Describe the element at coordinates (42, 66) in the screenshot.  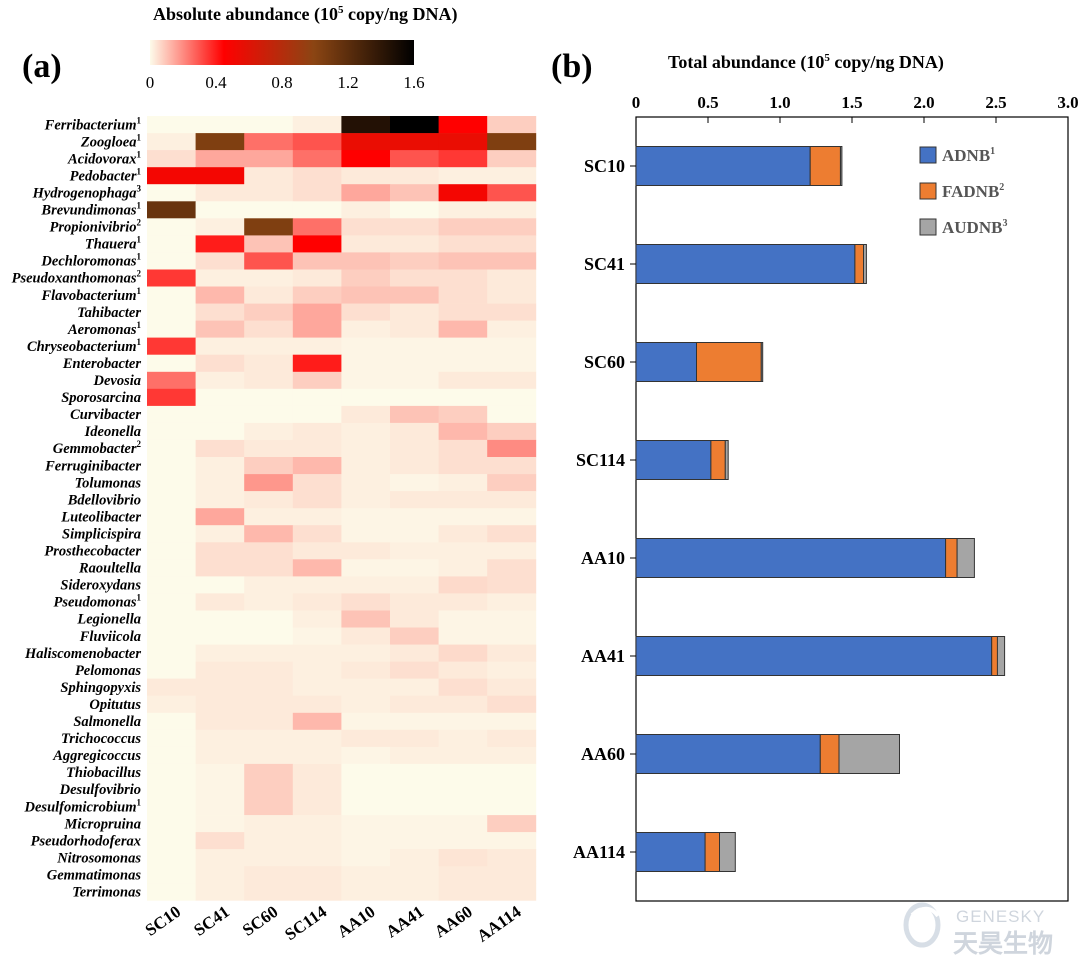
I see `panel-a-label: (a)` at that location.